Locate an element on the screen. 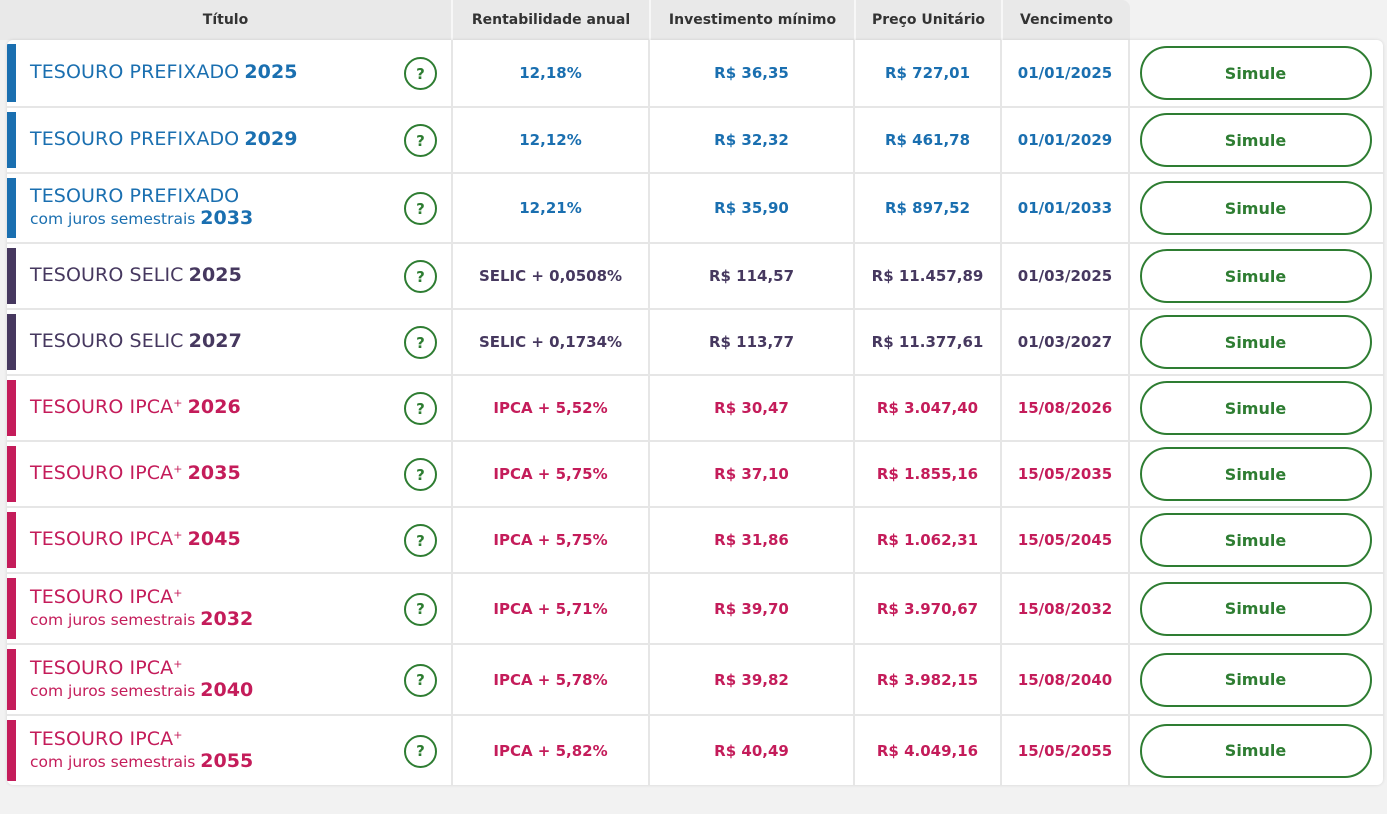  titulo-name: TESOURO IPCA+ com juros semestrais 2055 is located at coordinates (130, 750).